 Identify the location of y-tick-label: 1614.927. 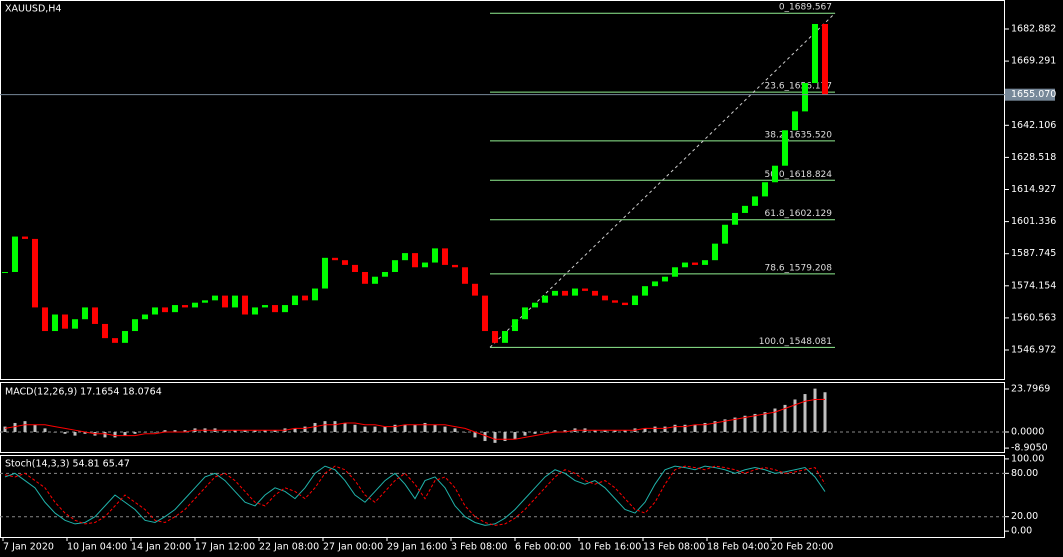
(1033, 189).